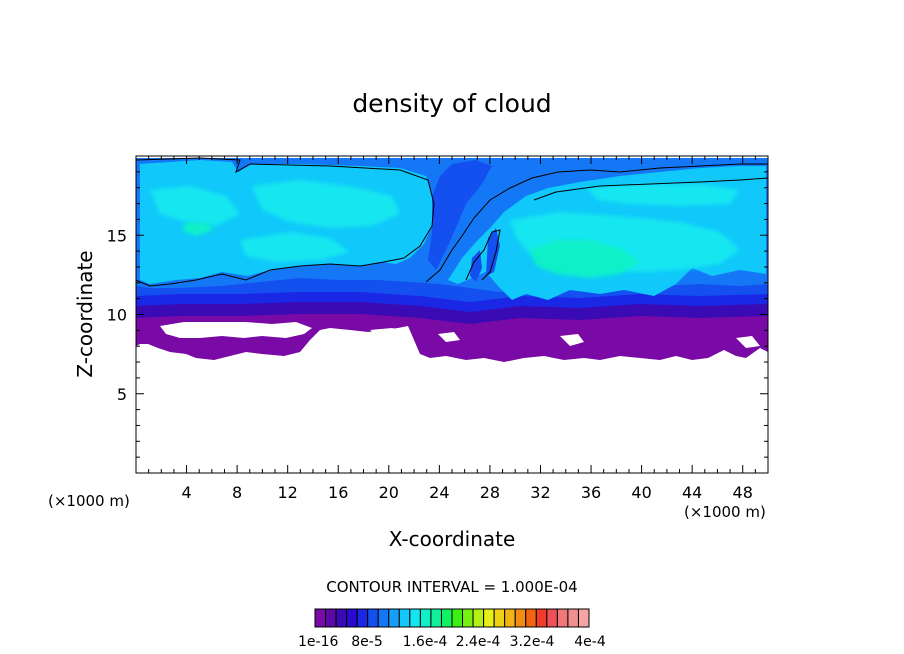 The width and height of the screenshot is (904, 654). What do you see at coordinates (338, 492) in the screenshot?
I see `x-tick-label: 16` at bounding box center [338, 492].